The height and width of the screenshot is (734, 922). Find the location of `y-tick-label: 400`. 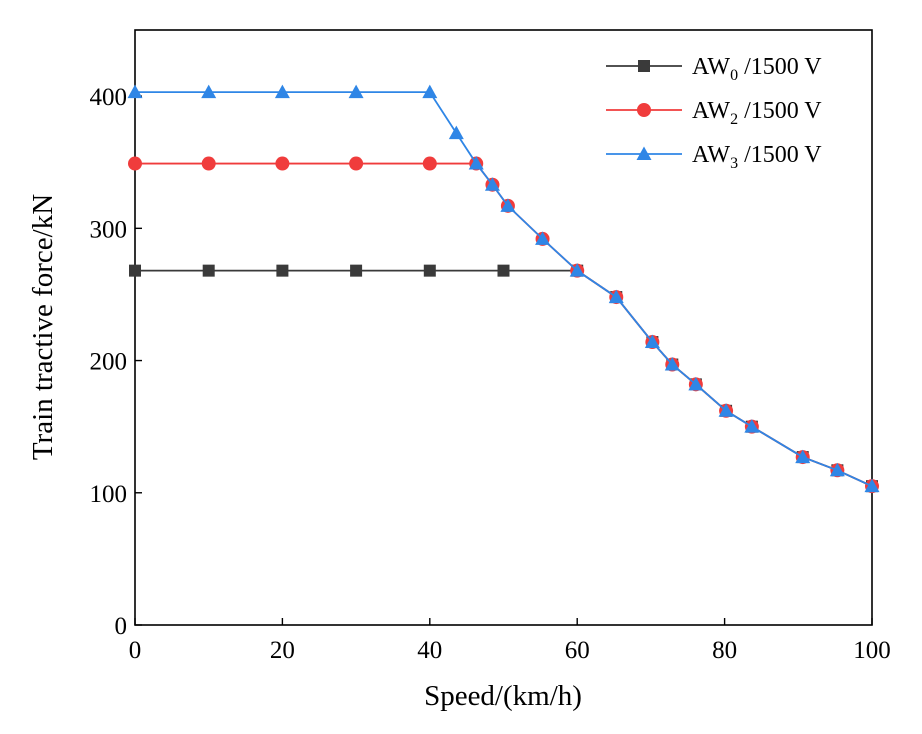

y-tick-label: 400 is located at coordinates (109, 97).